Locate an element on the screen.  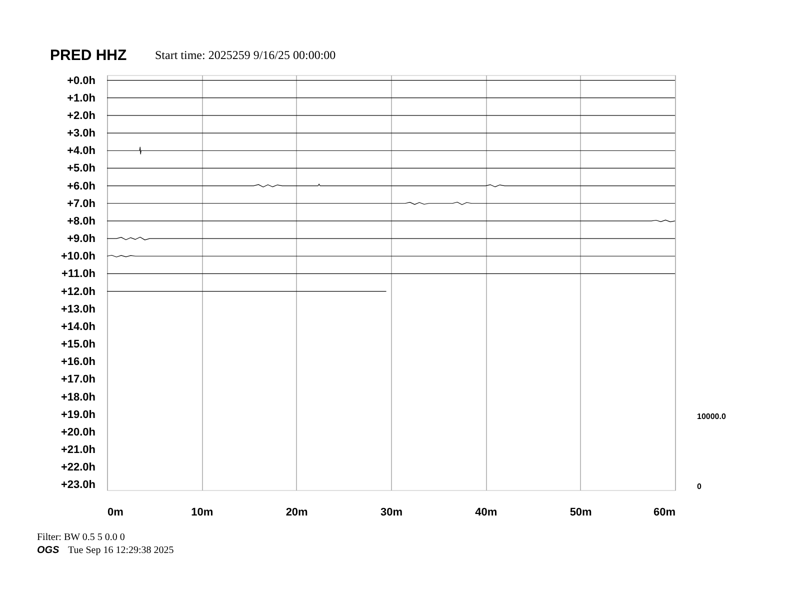
y-tick-label: +15.0h is located at coordinates (78, 344).